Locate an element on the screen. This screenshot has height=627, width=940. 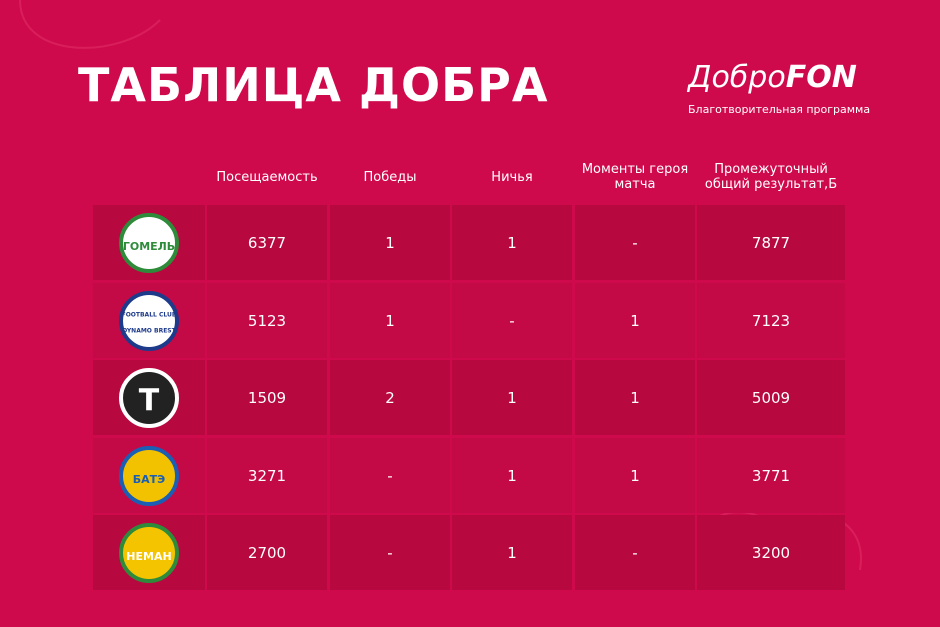
table-cell: 7877 is located at coordinates (771, 242).